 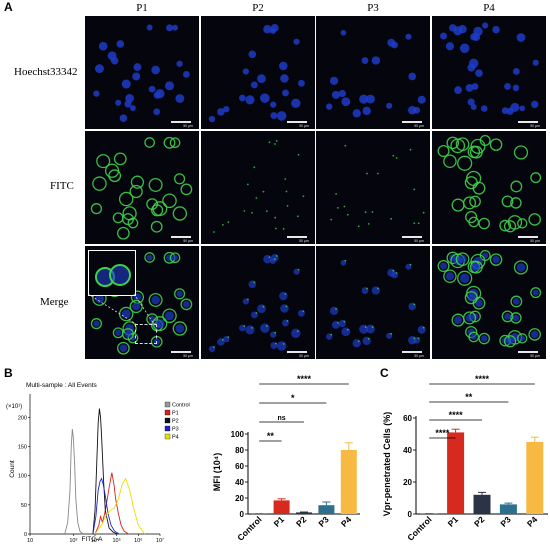 What do you see at coordinates (142, 8) in the screenshot?
I see `column-label-p1: P1` at bounding box center [142, 8].